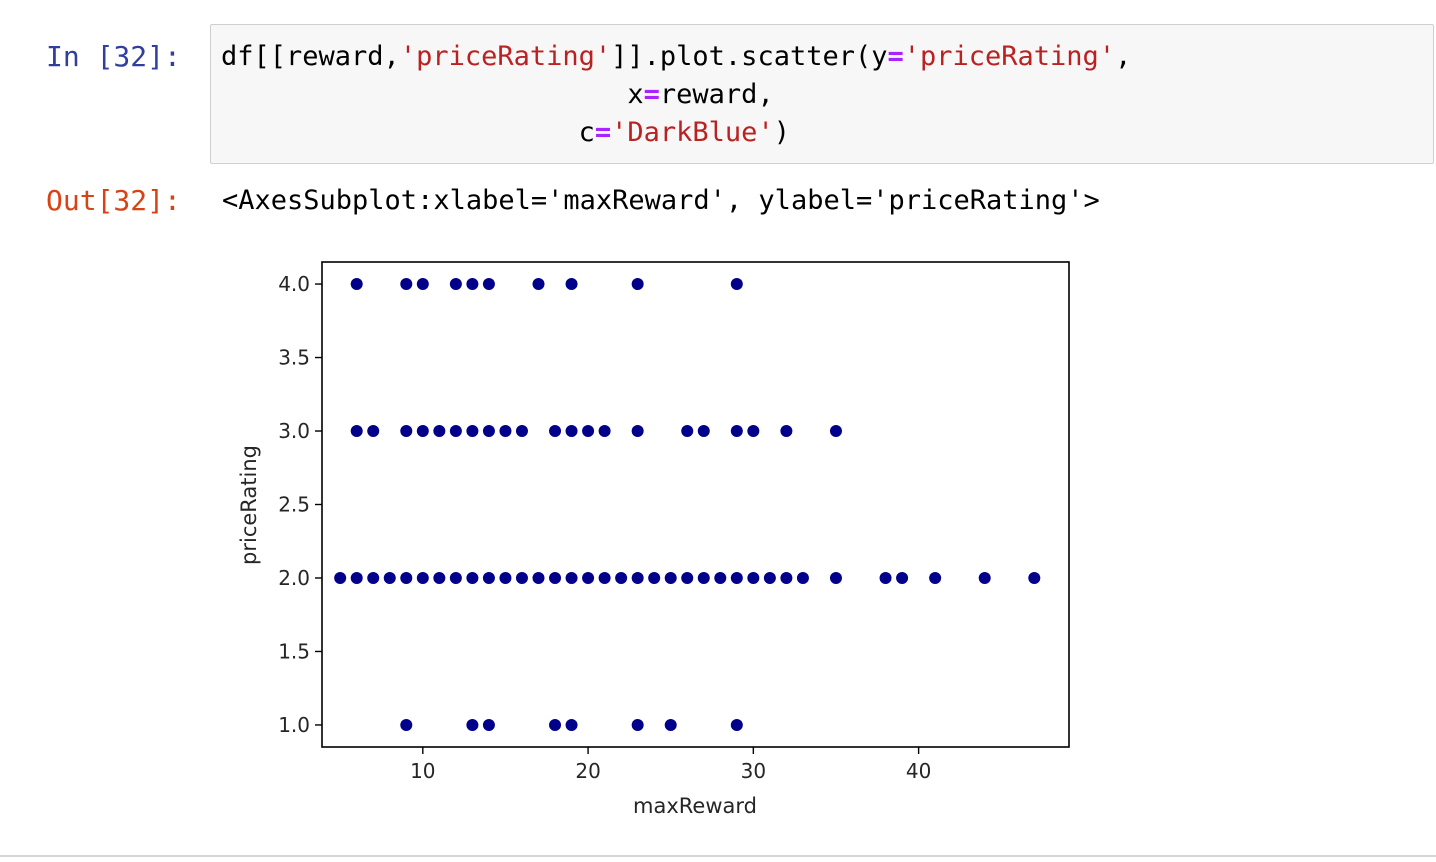 The height and width of the screenshot is (862, 1436). I want to click on y-ticks: 1.0 1.5 2.0 2.5 3.0 3.5 4.0, so click(300, 504).